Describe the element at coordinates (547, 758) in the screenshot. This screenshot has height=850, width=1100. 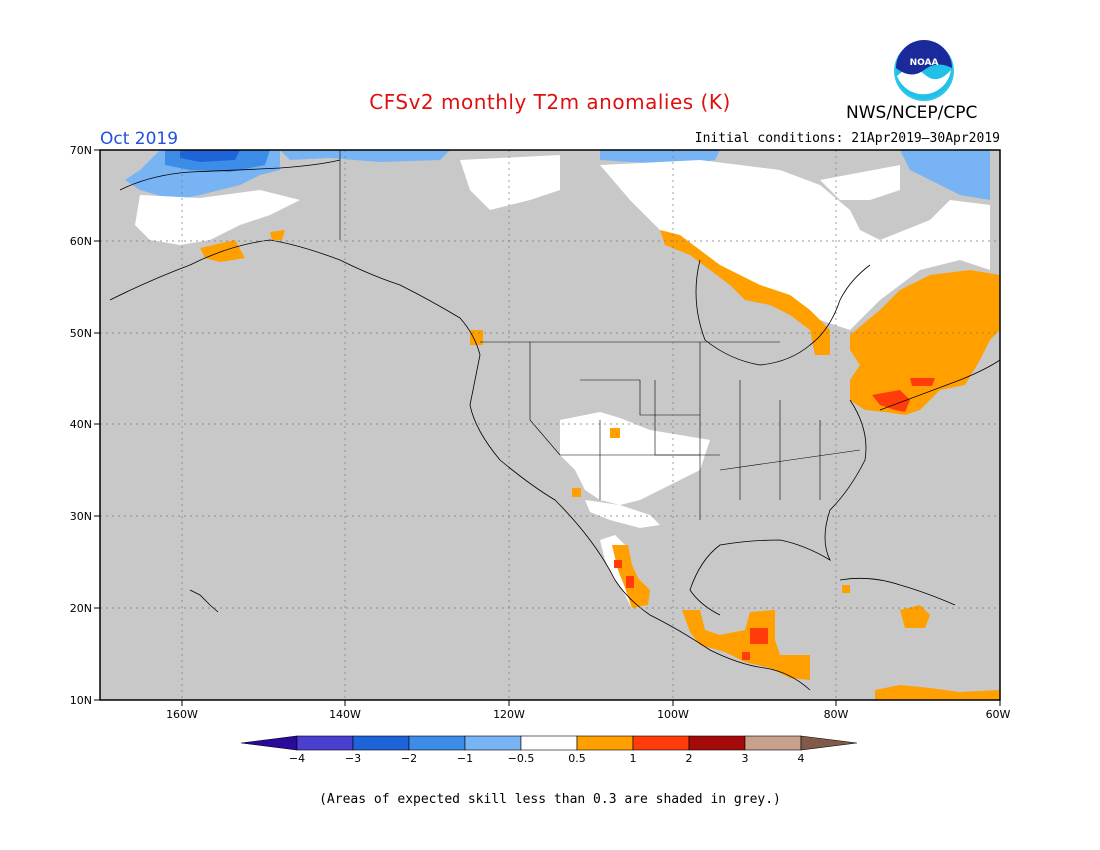
I see `legend-tick-labels: −4 −3 −2 −1 −0.5 0.5 1 2 3 4` at that location.